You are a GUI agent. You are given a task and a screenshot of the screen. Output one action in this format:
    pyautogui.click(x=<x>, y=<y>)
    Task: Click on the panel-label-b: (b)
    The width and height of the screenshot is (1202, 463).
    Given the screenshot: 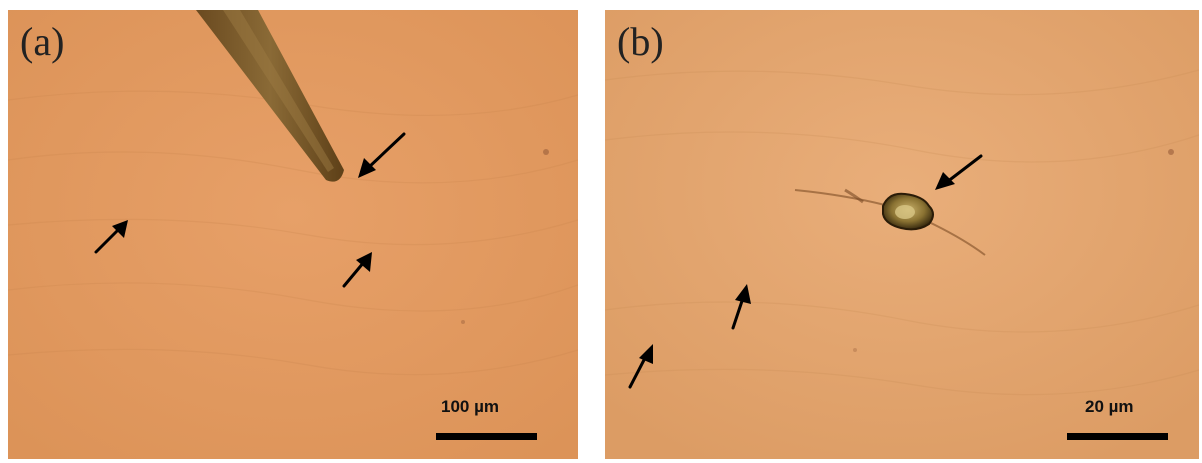 What is the action you would take?
    pyautogui.click(x=640, y=41)
    